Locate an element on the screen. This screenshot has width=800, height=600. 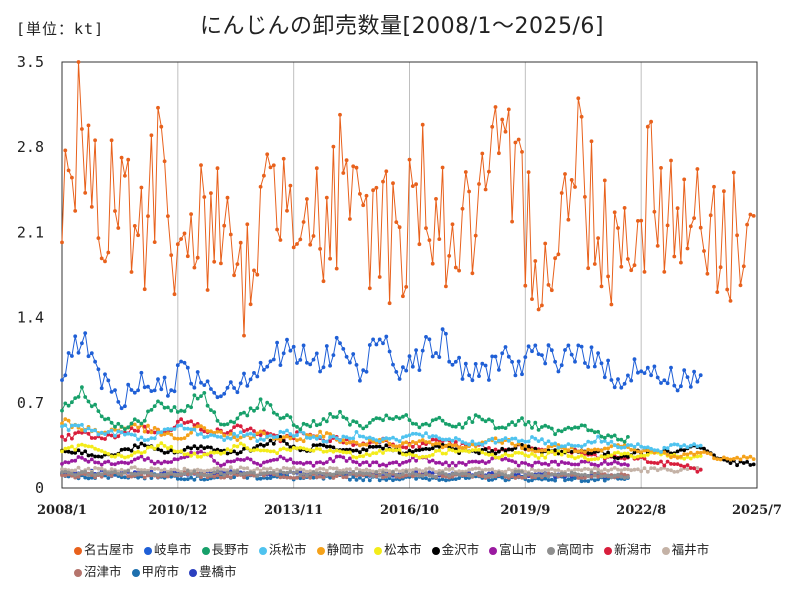
legend-marker is located at coordinates (135, 572).